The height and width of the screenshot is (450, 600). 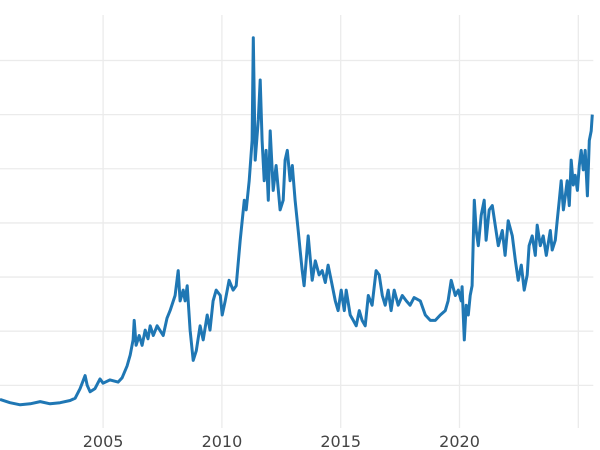 What do you see at coordinates (340, 441) in the screenshot?
I see `x-tick-label: 2015` at bounding box center [340, 441].